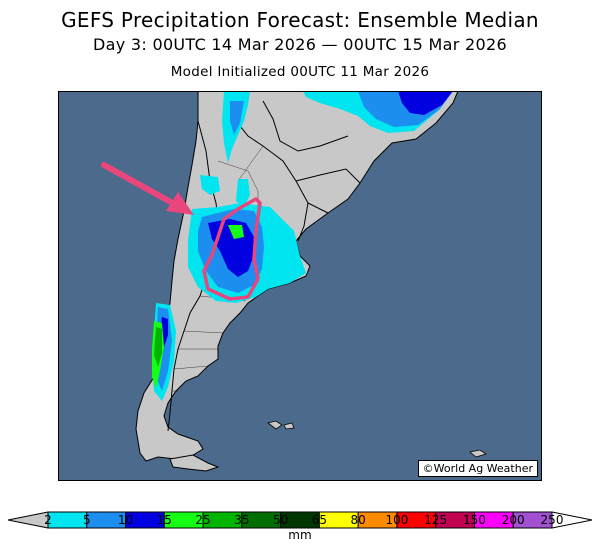  What do you see at coordinates (140, 185) in the screenshot?
I see `arrow-shaft` at bounding box center [140, 185].